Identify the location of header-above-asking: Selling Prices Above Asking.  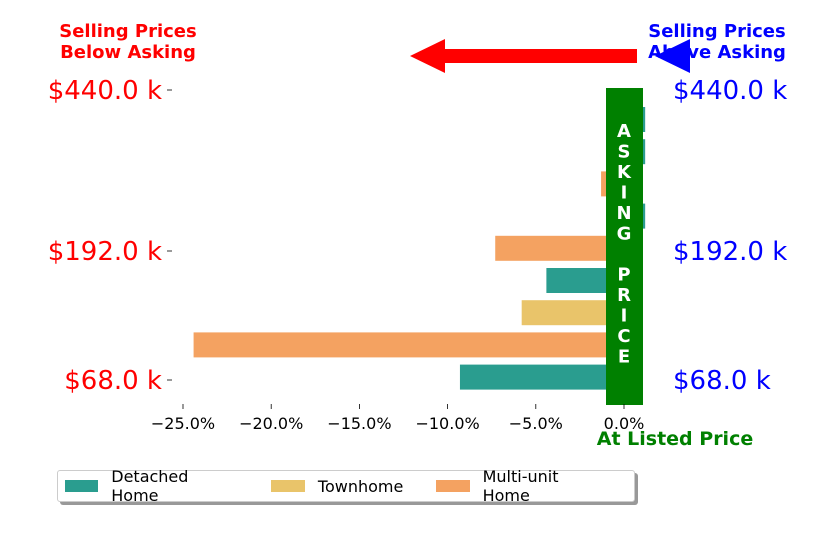
(717, 42).